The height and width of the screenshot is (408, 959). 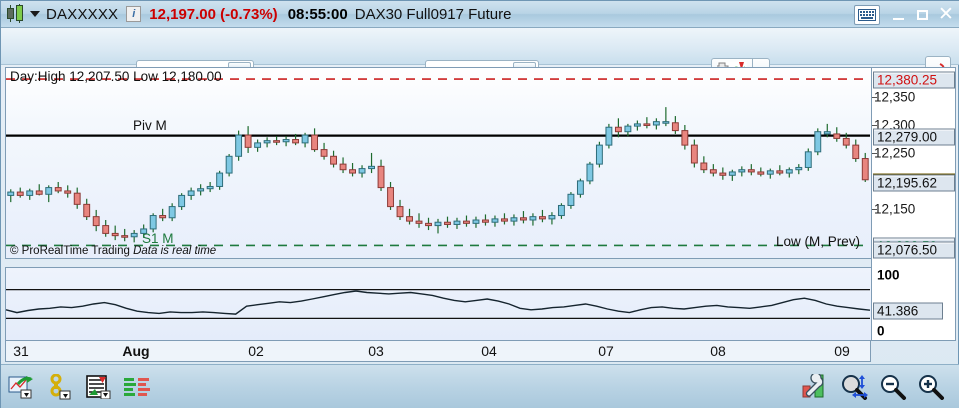 What do you see at coordinates (16, 14) in the screenshot?
I see `candlestick-icon` at bounding box center [16, 14].